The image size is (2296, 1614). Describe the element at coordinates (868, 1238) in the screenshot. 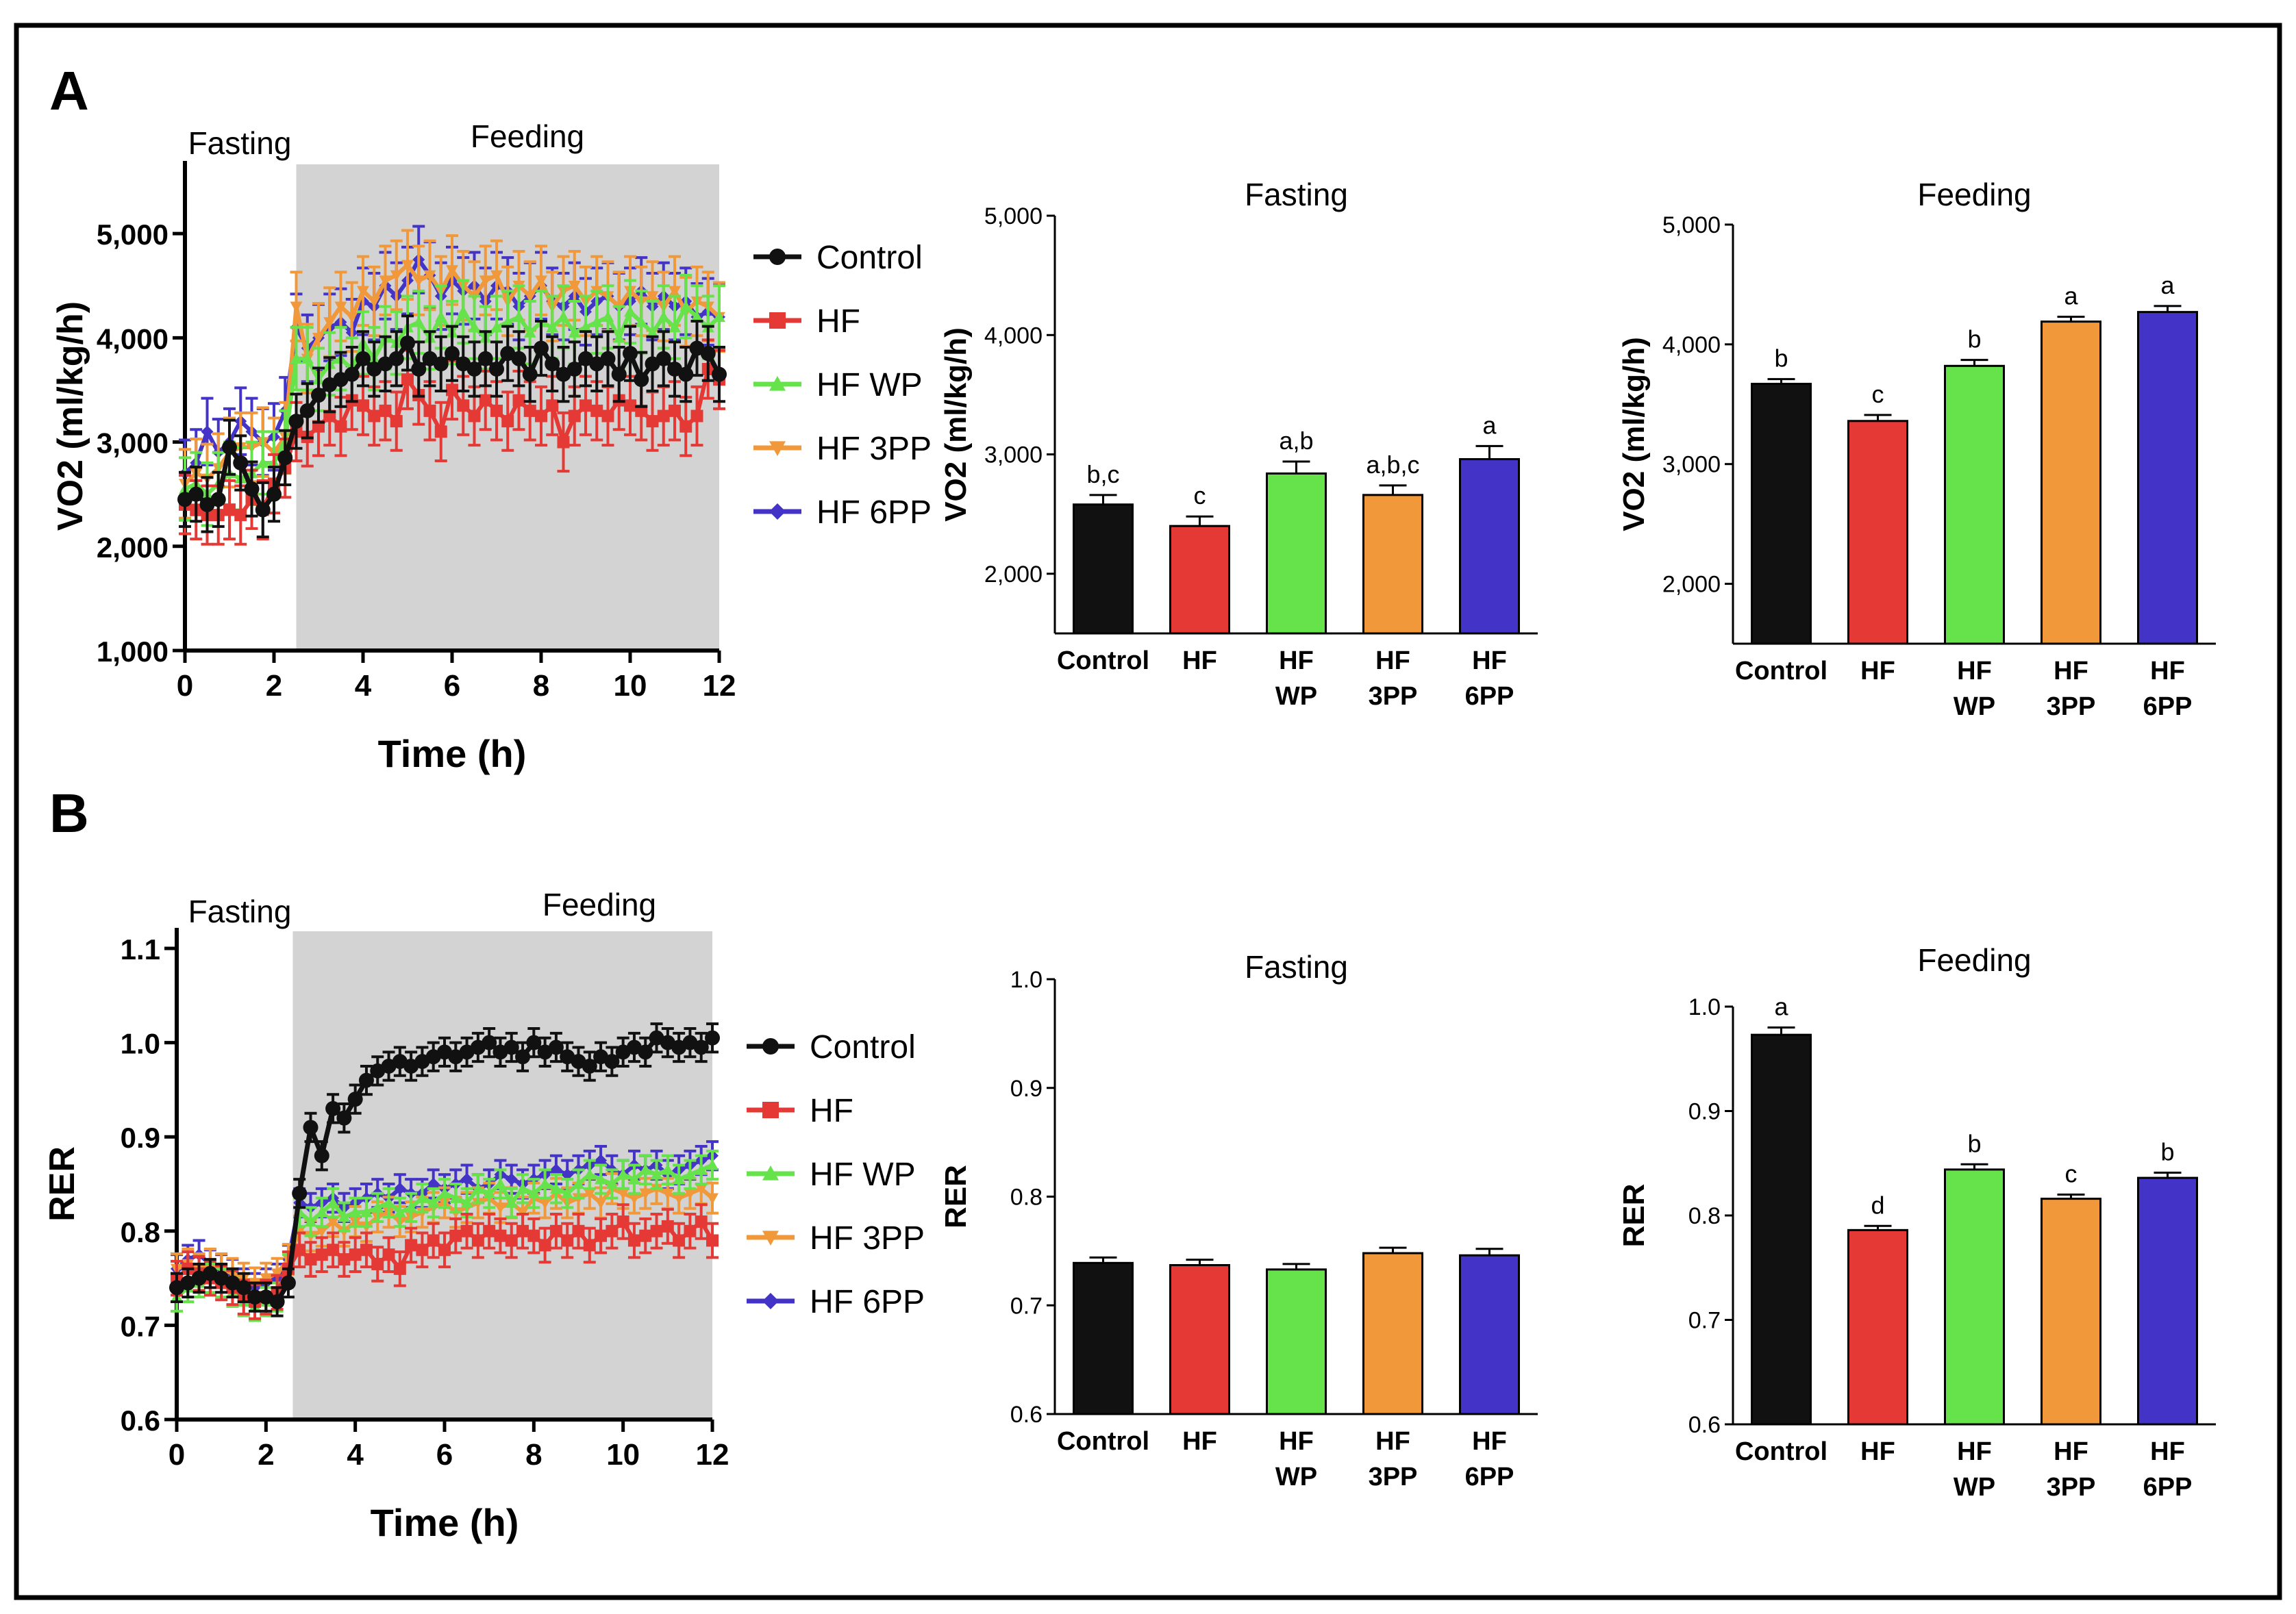

I see `legend-label-hf-3pp: HF 3PP` at that location.